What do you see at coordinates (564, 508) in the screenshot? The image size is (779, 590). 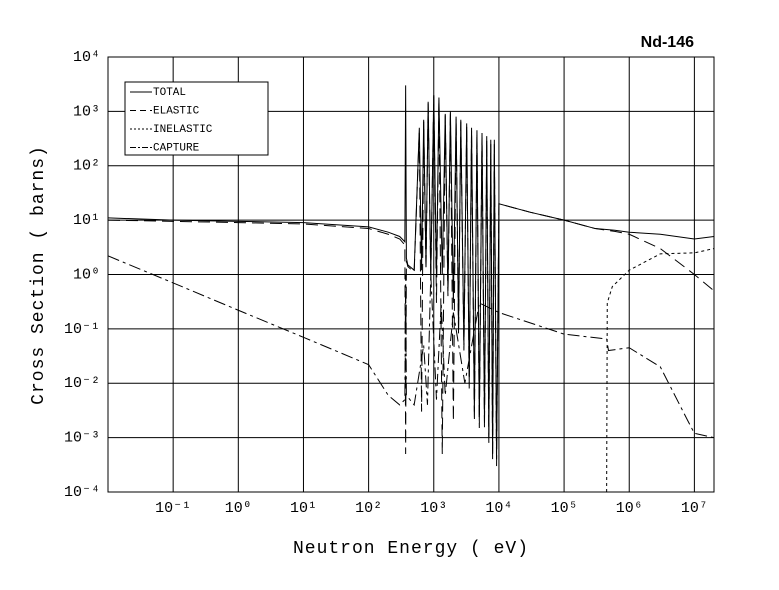 I see `x-tick-label: 10⁵` at bounding box center [564, 508].